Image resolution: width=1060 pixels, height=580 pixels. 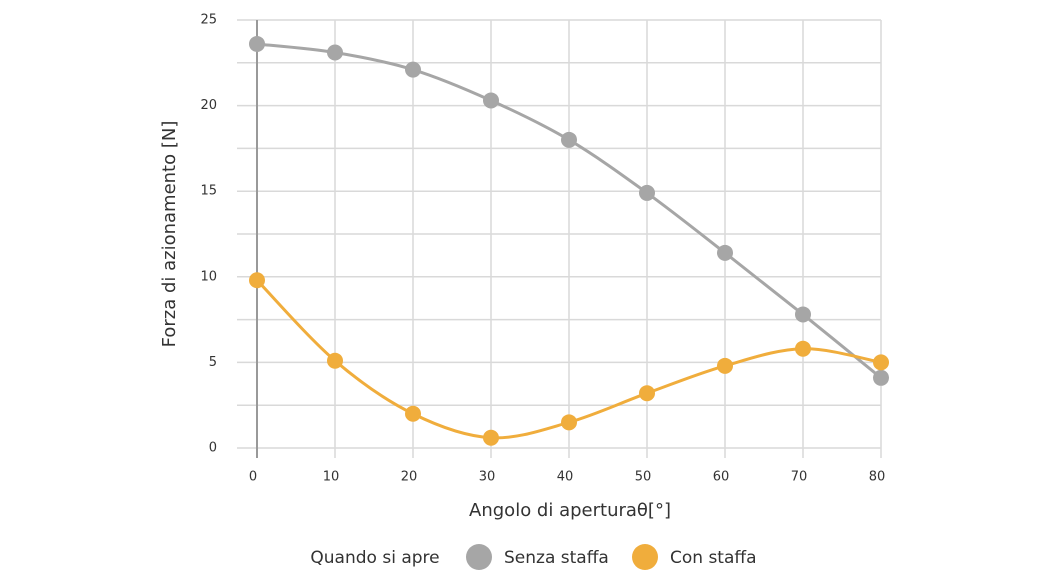 I want to click on y-tick-label: 0, so click(x=213, y=448).